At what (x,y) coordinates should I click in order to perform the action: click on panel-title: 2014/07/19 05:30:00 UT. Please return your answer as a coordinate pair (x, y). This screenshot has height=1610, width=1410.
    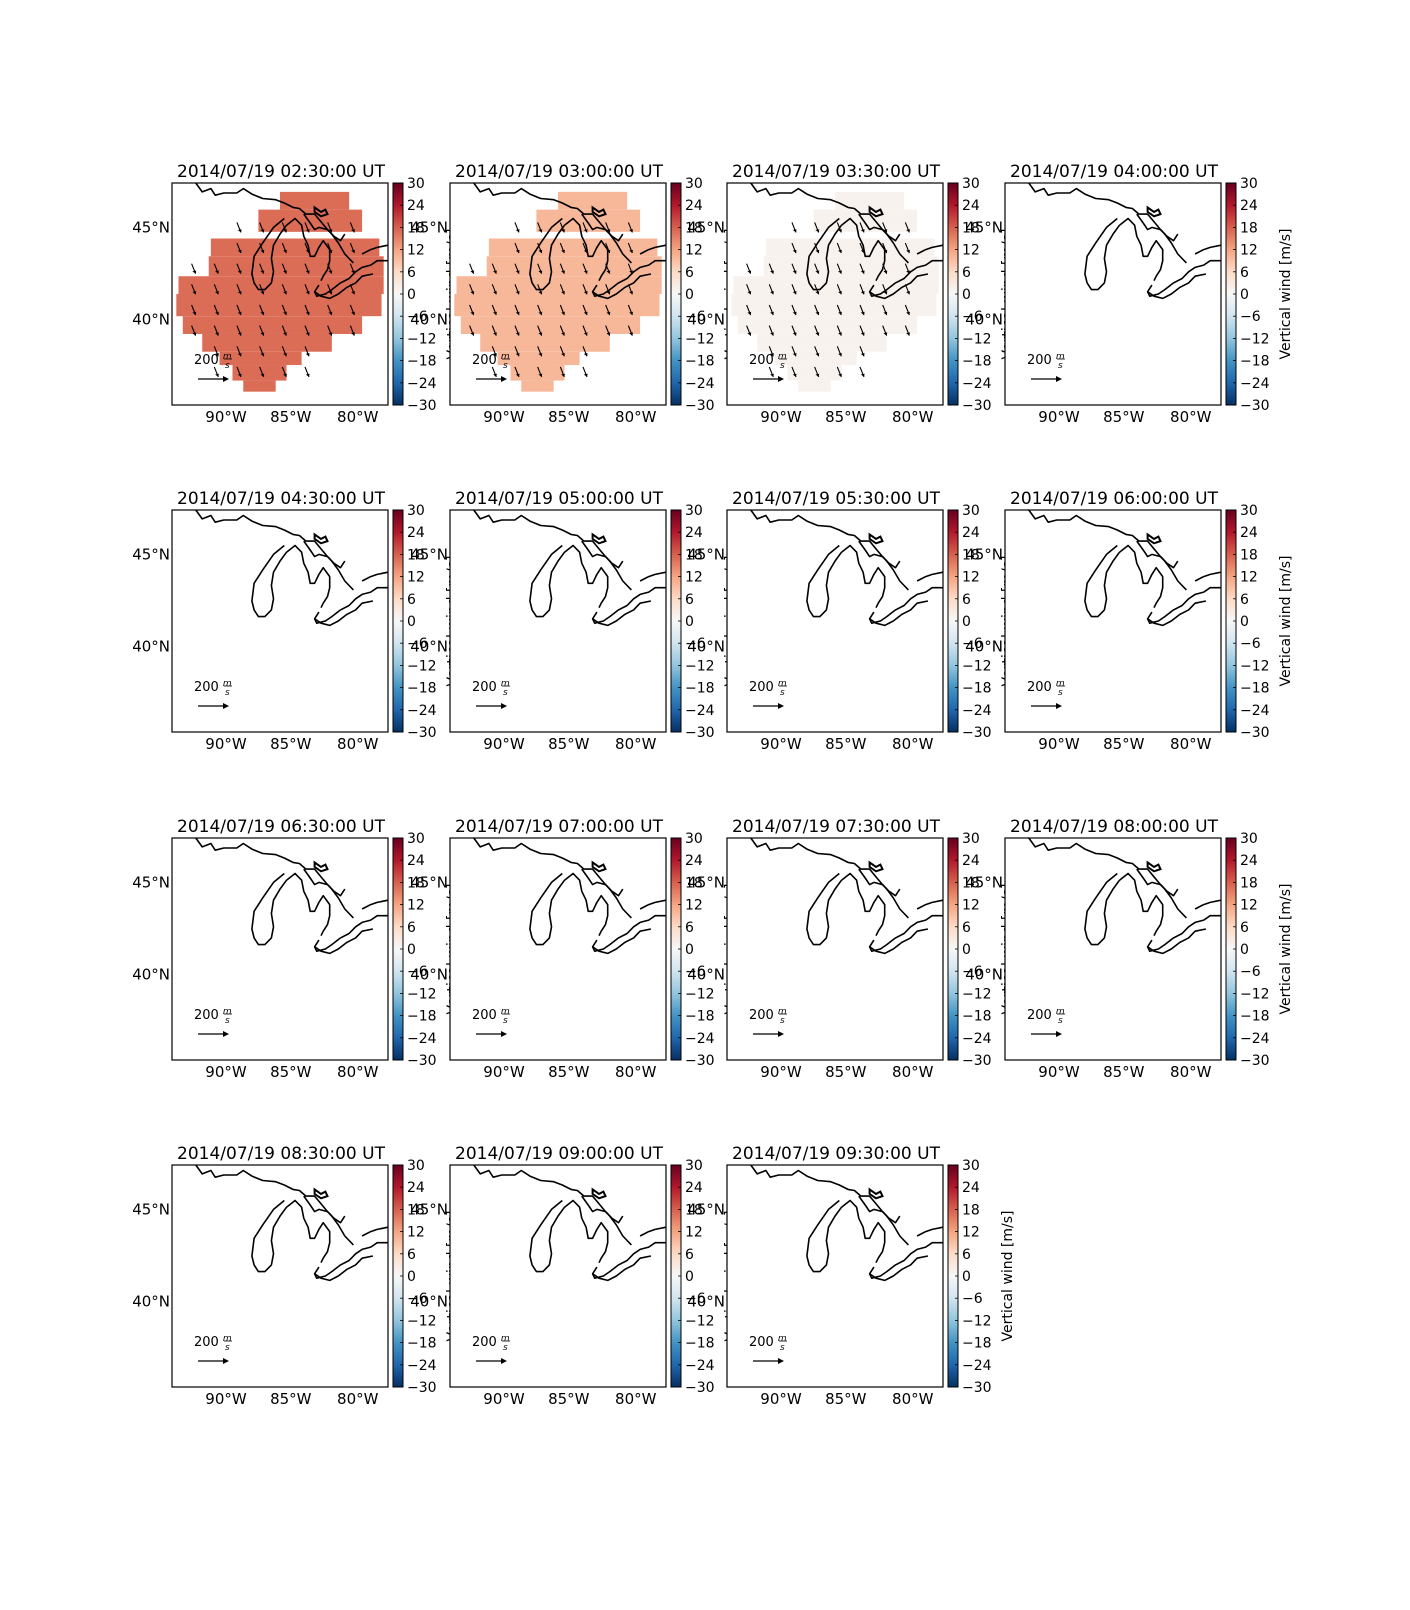
    Looking at the image, I should click on (836, 499).